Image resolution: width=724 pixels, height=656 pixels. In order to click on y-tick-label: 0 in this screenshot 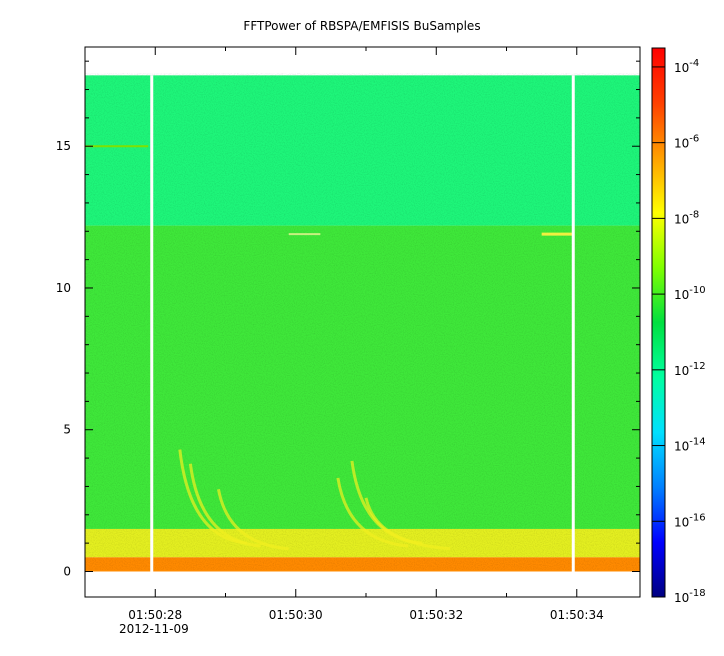, I will do `click(67, 571)`.